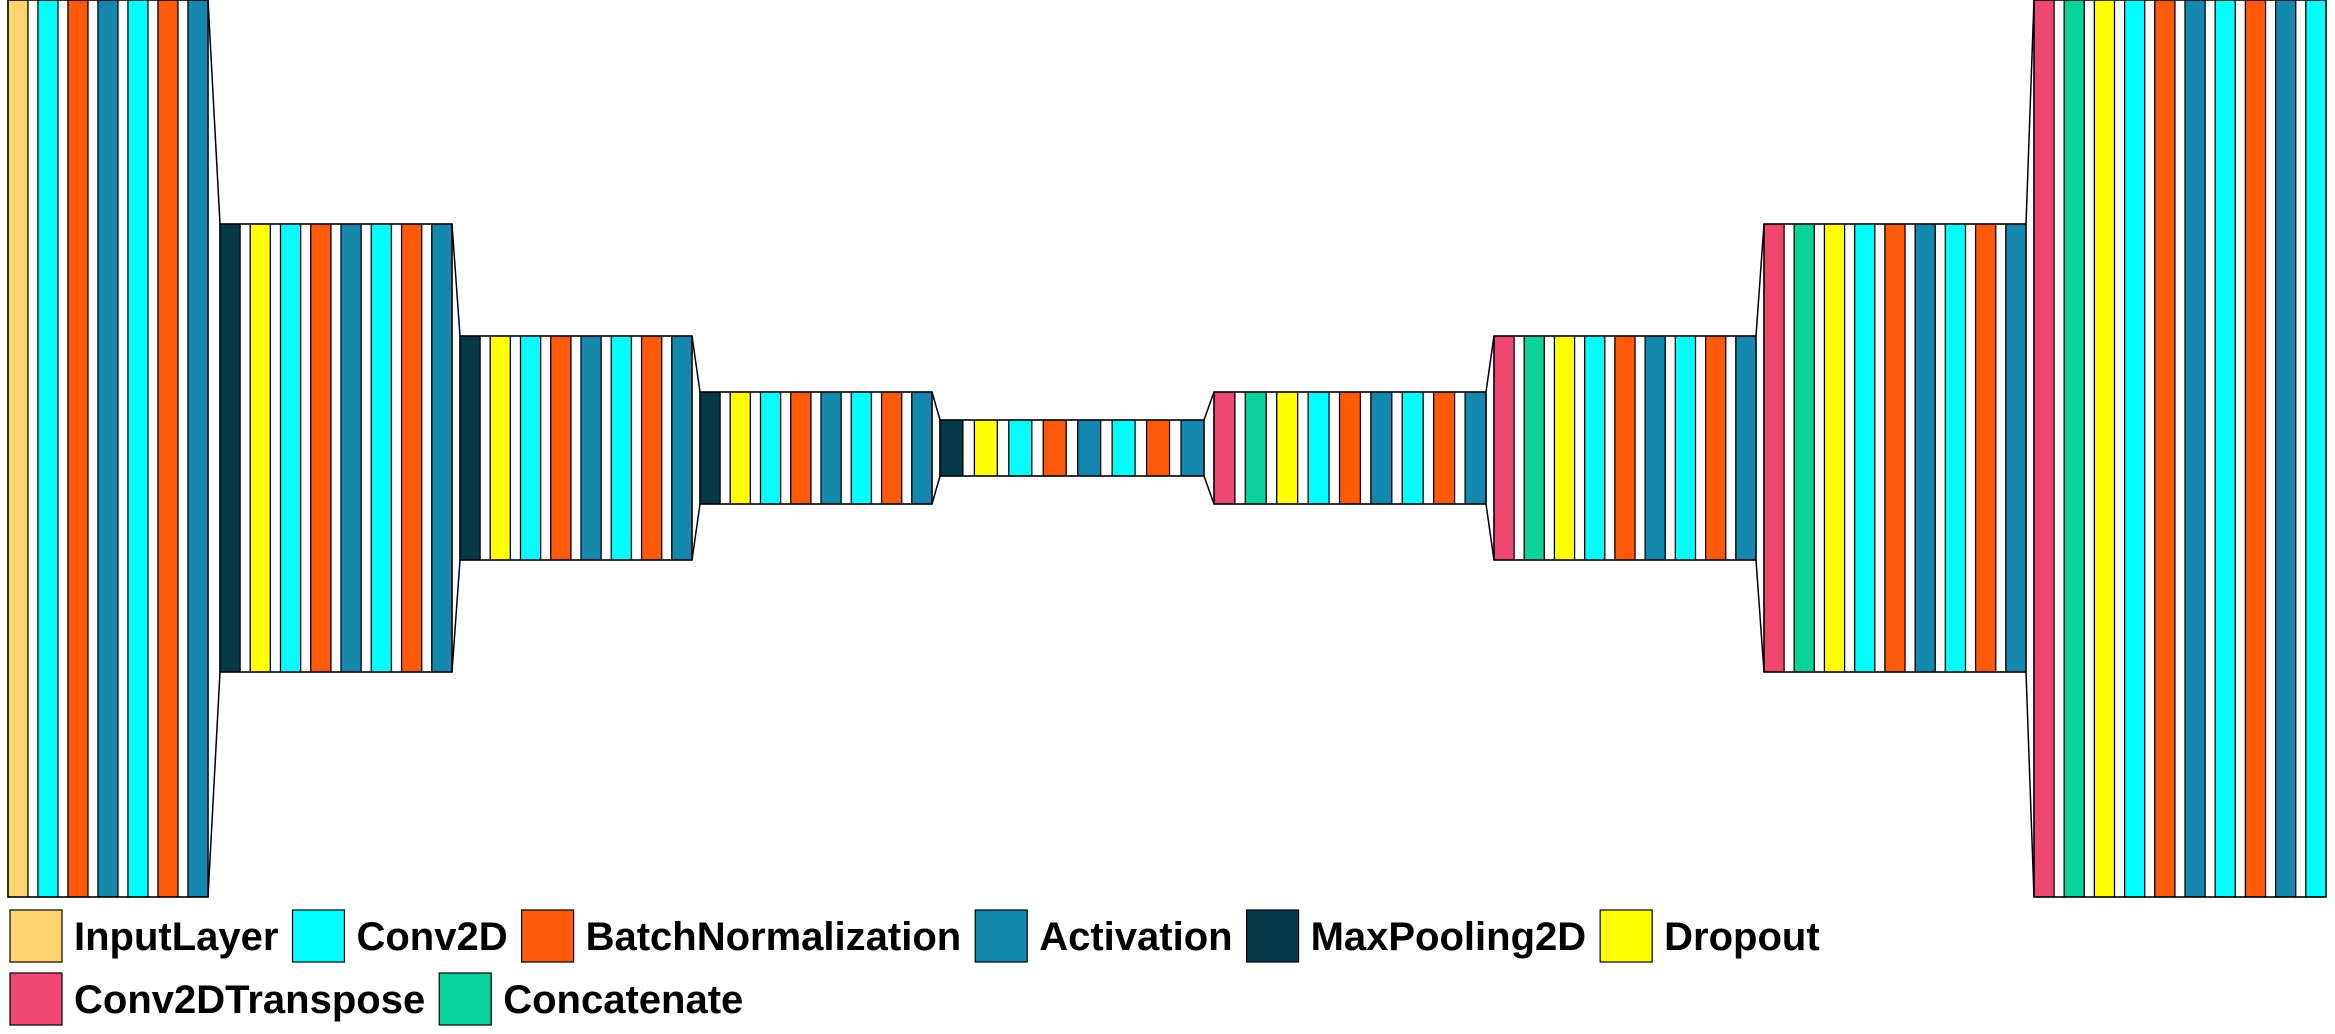 This screenshot has height=1034, width=2335. I want to click on legend-label: BatchNormalization, so click(774, 937).